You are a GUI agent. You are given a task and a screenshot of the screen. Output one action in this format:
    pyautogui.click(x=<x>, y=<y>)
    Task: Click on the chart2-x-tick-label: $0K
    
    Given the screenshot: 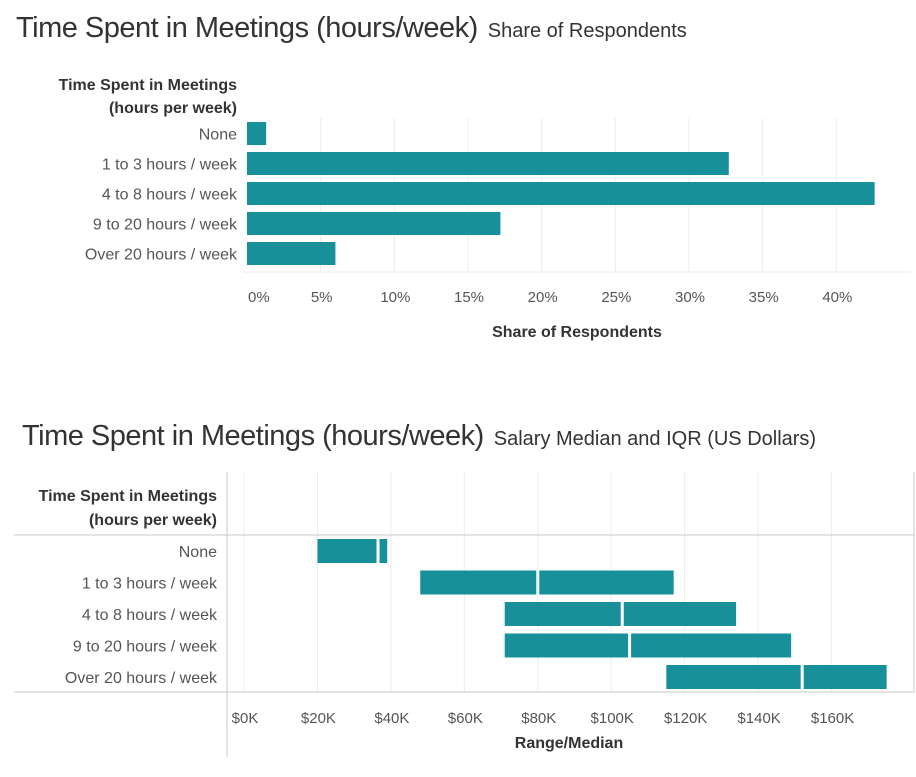 What is the action you would take?
    pyautogui.click(x=245, y=718)
    